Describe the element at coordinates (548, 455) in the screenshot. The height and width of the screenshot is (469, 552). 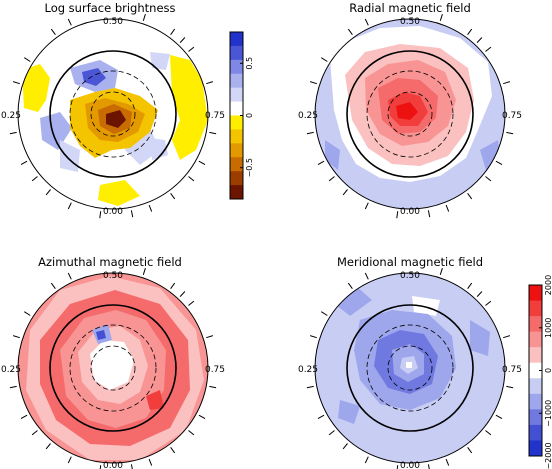
I see `colorbar-tick-label: −2000` at that location.